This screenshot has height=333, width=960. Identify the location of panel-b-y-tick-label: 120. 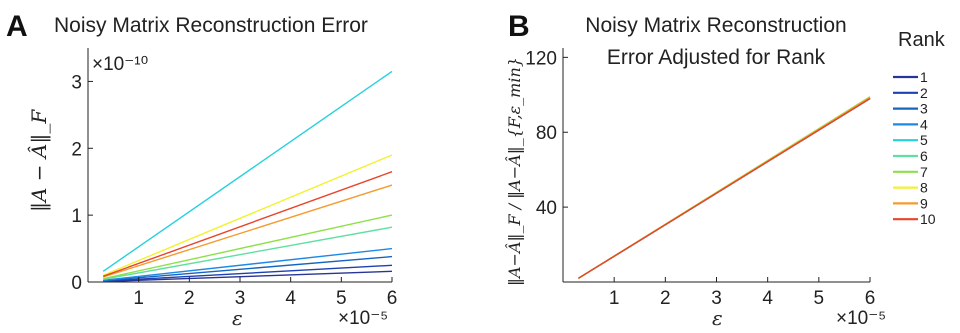
(541, 58).